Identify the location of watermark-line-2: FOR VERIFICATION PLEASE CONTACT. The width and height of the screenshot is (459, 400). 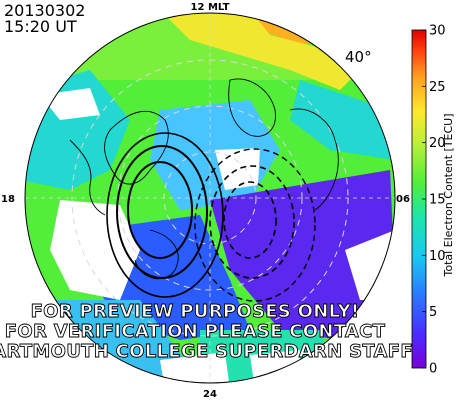
(195, 331).